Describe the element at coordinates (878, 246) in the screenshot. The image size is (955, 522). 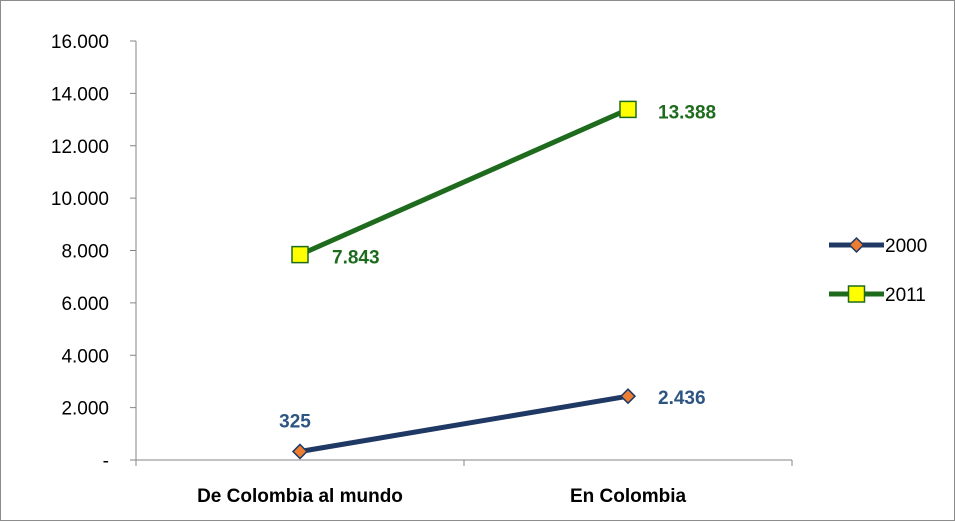
I see `legend-item-2000: 2000` at that location.